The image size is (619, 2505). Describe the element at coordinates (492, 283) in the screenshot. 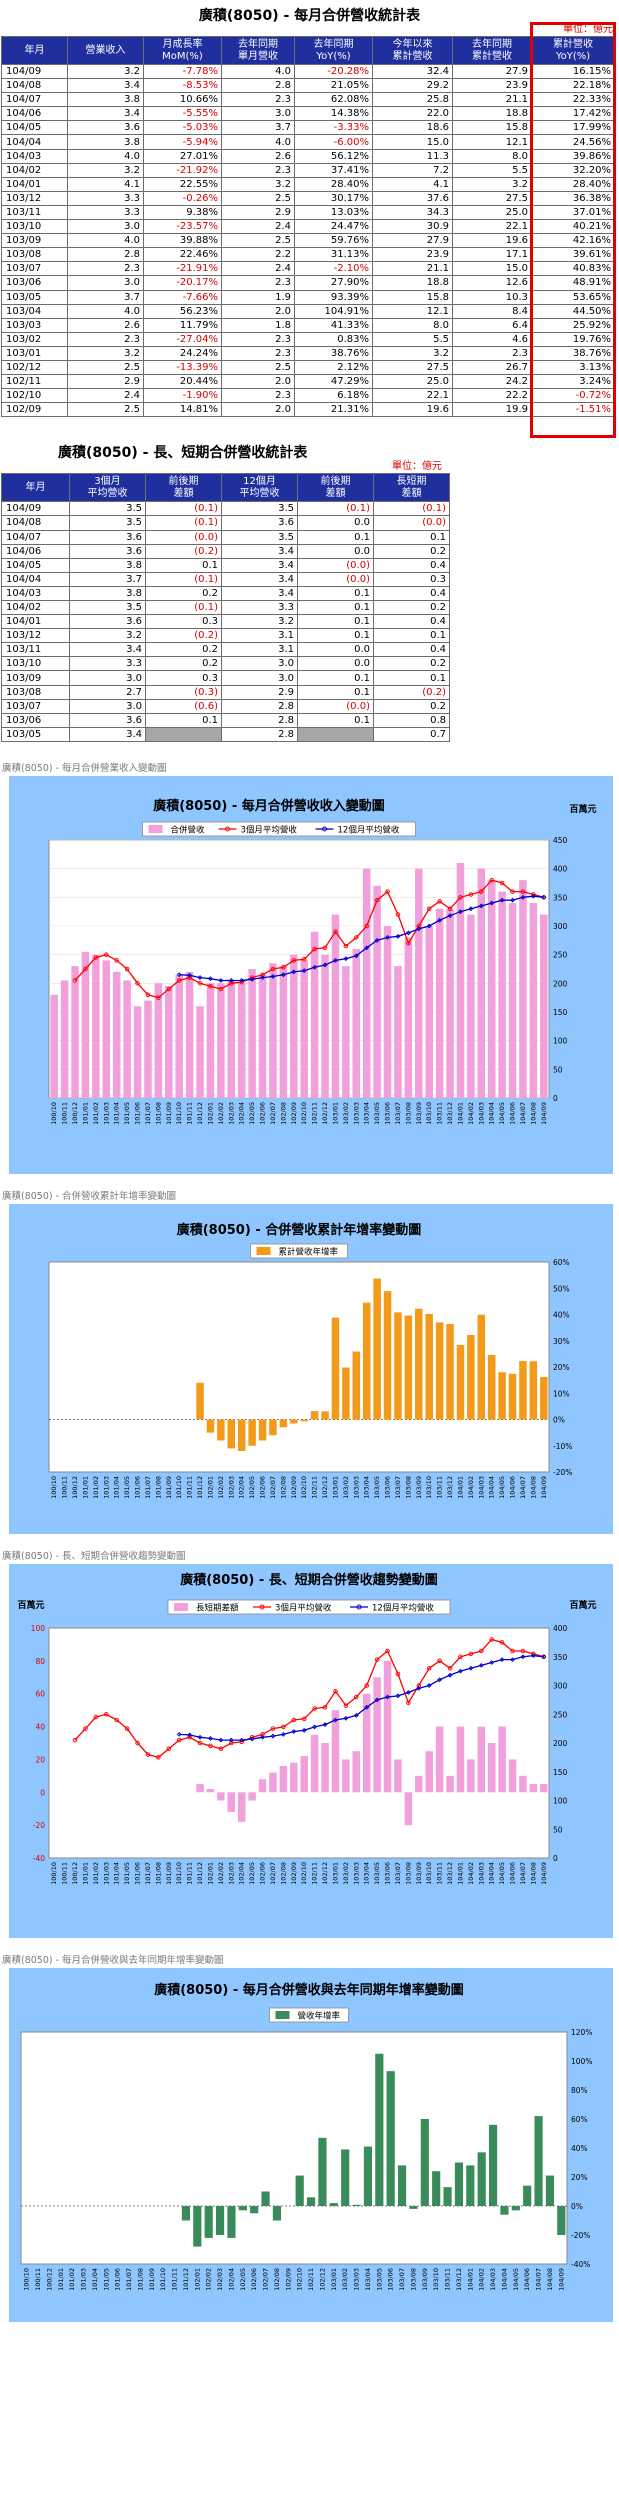

I see `table-cell: 12.6` at that location.